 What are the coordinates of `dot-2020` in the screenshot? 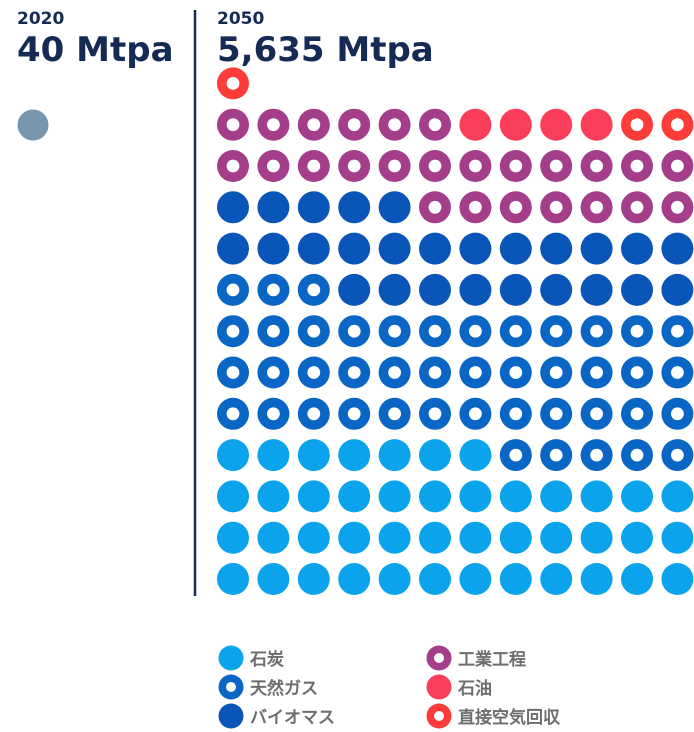 It's located at (33, 125).